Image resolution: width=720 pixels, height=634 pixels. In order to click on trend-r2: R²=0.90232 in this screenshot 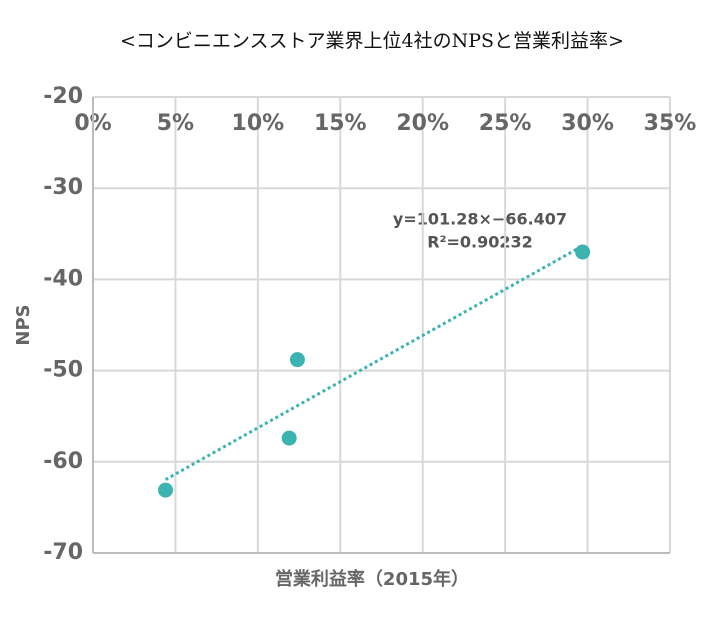, I will do `click(480, 242)`.